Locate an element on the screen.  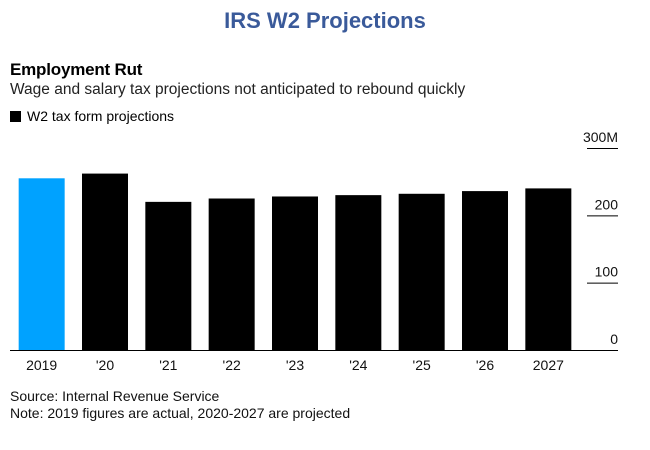
x-tick-label: '24 is located at coordinates (358, 365).